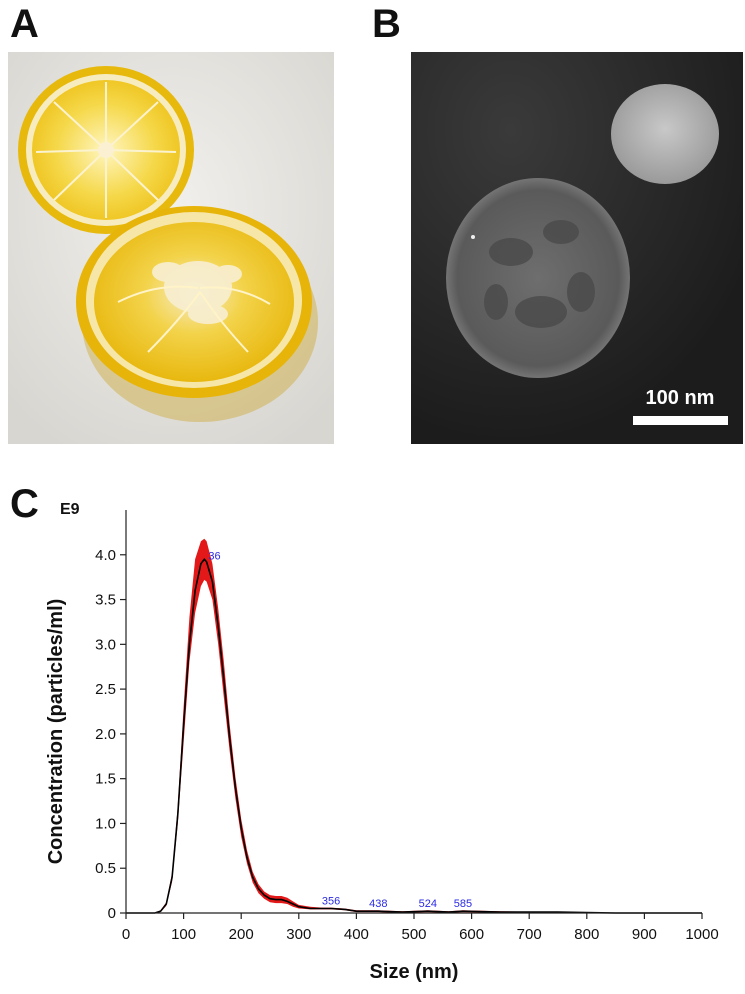  What do you see at coordinates (331, 902) in the screenshot?
I see `peak-label: 356` at bounding box center [331, 902].